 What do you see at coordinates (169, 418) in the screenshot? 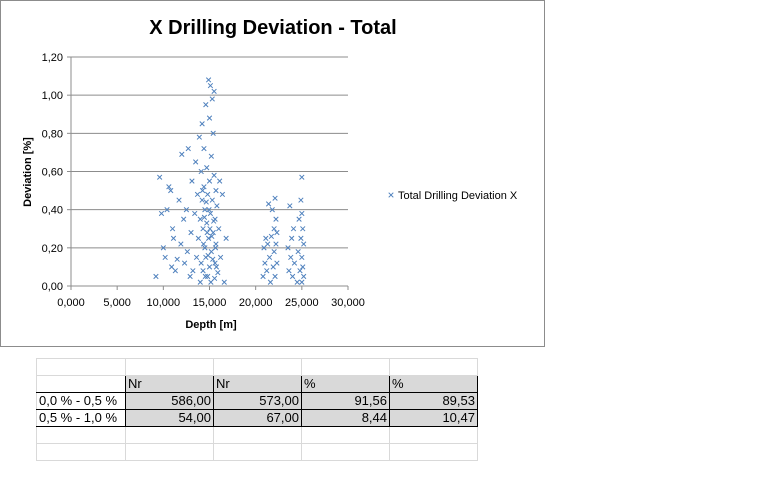
I see `table-cell: 54,00` at bounding box center [169, 418].